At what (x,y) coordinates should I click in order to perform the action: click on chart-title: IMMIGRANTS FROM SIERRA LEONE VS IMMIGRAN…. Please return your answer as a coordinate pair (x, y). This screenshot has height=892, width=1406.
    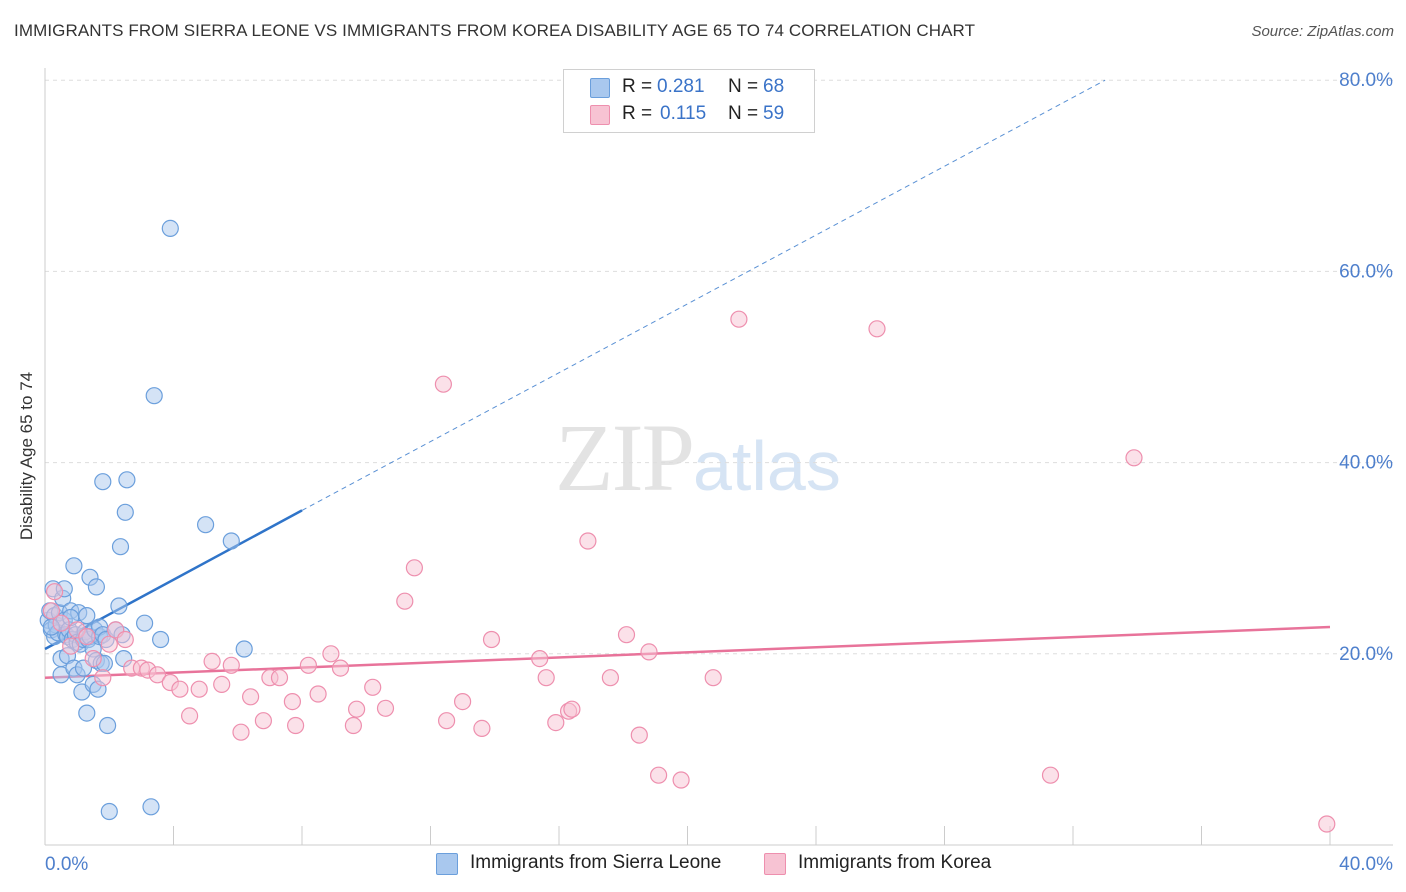
    Looking at the image, I should click on (495, 30).